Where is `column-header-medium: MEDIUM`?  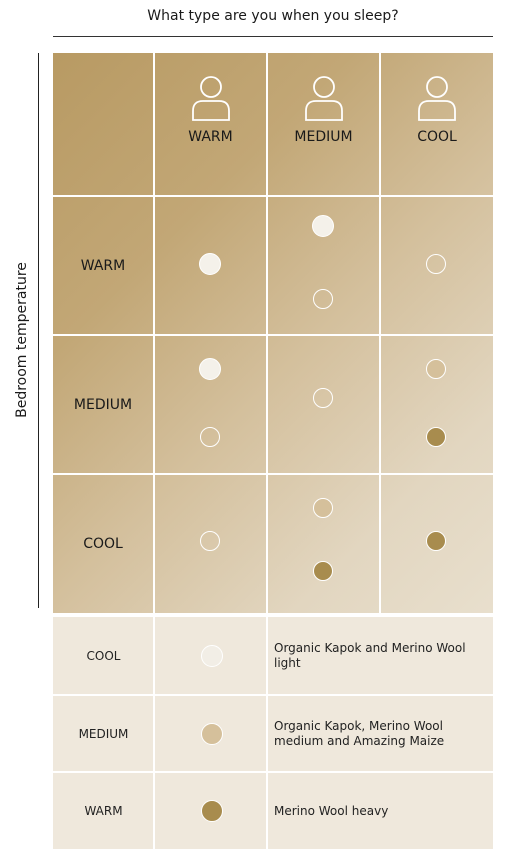 column-header-medium: MEDIUM is located at coordinates (323, 124).